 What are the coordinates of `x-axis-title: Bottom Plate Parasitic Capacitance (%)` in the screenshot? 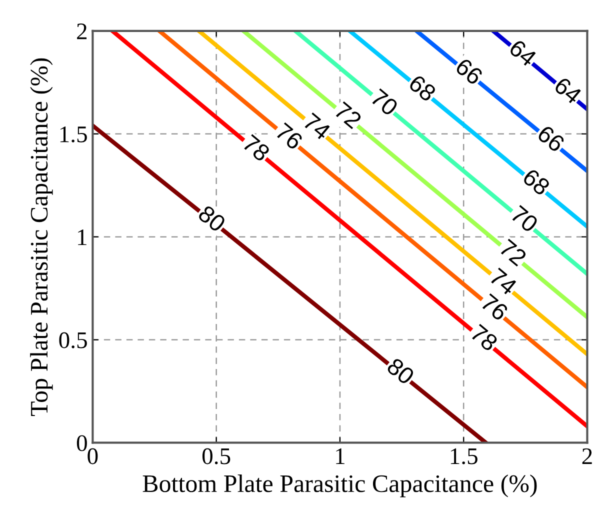 It's located at (339, 486).